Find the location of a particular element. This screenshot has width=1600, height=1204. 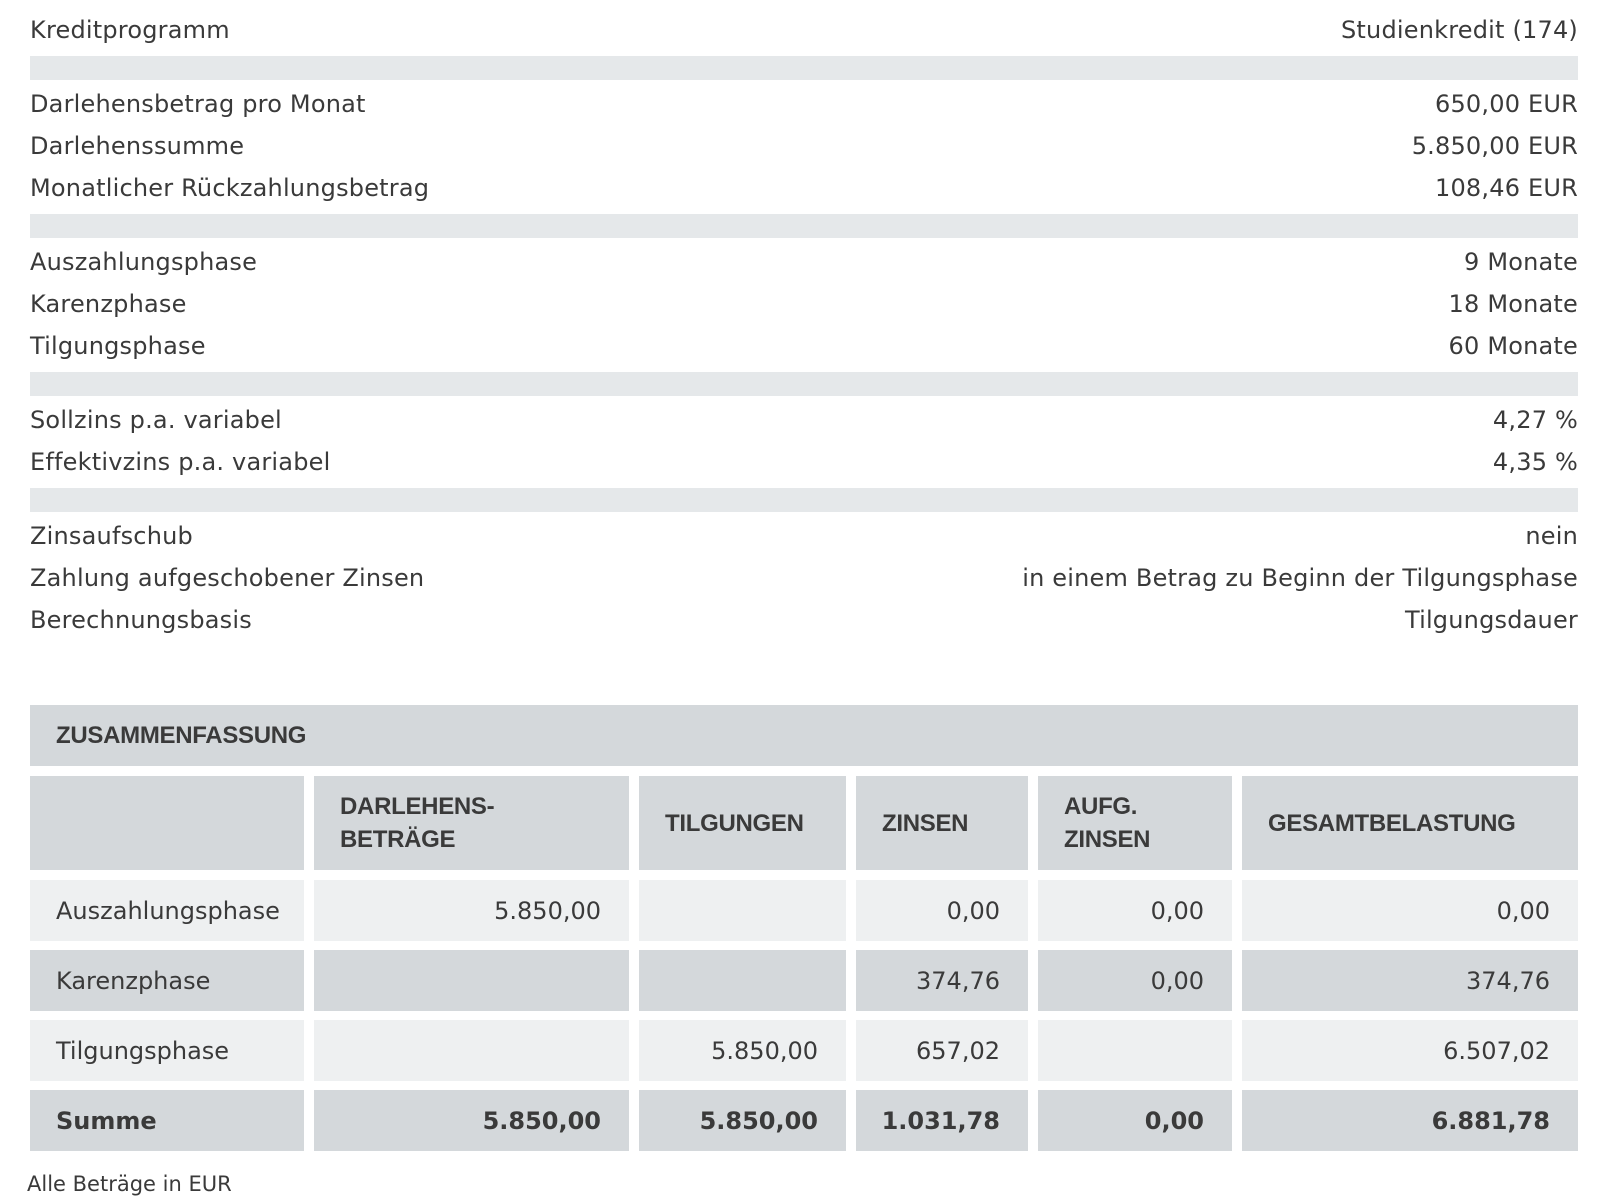

info-label: Kreditprogramm is located at coordinates (130, 30).